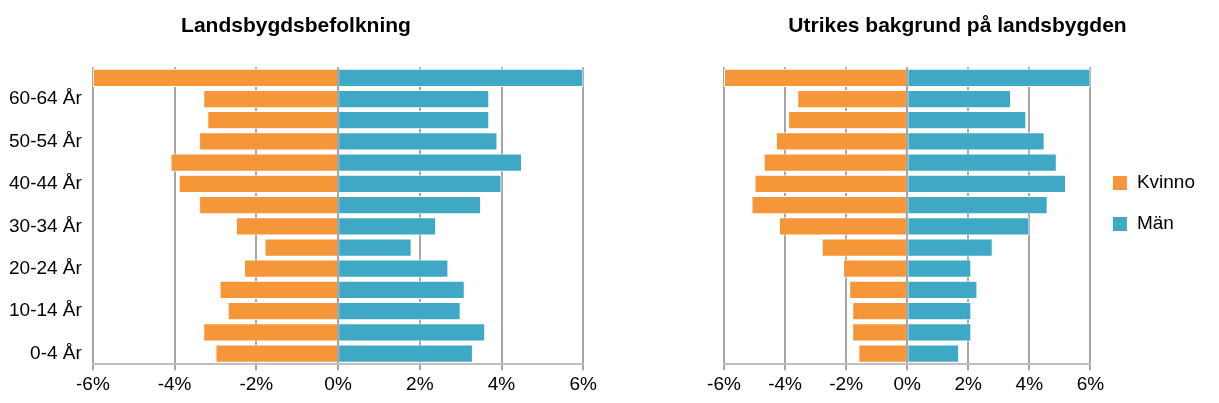 The width and height of the screenshot is (1219, 403). What do you see at coordinates (46, 225) in the screenshot?
I see `y-tick-label: 30-34 År` at bounding box center [46, 225].